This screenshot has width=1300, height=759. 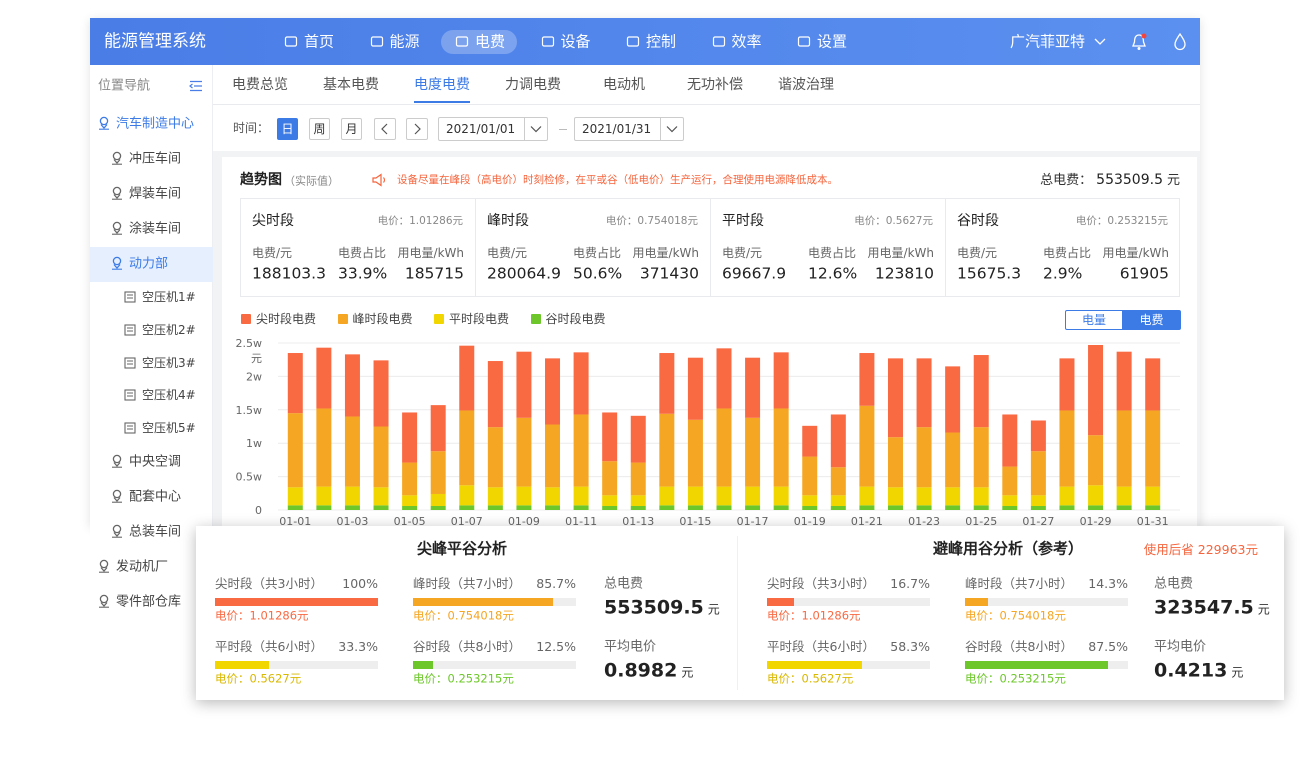 I want to click on segment-price: 电价：0.253215元, so click(x=463, y=678).